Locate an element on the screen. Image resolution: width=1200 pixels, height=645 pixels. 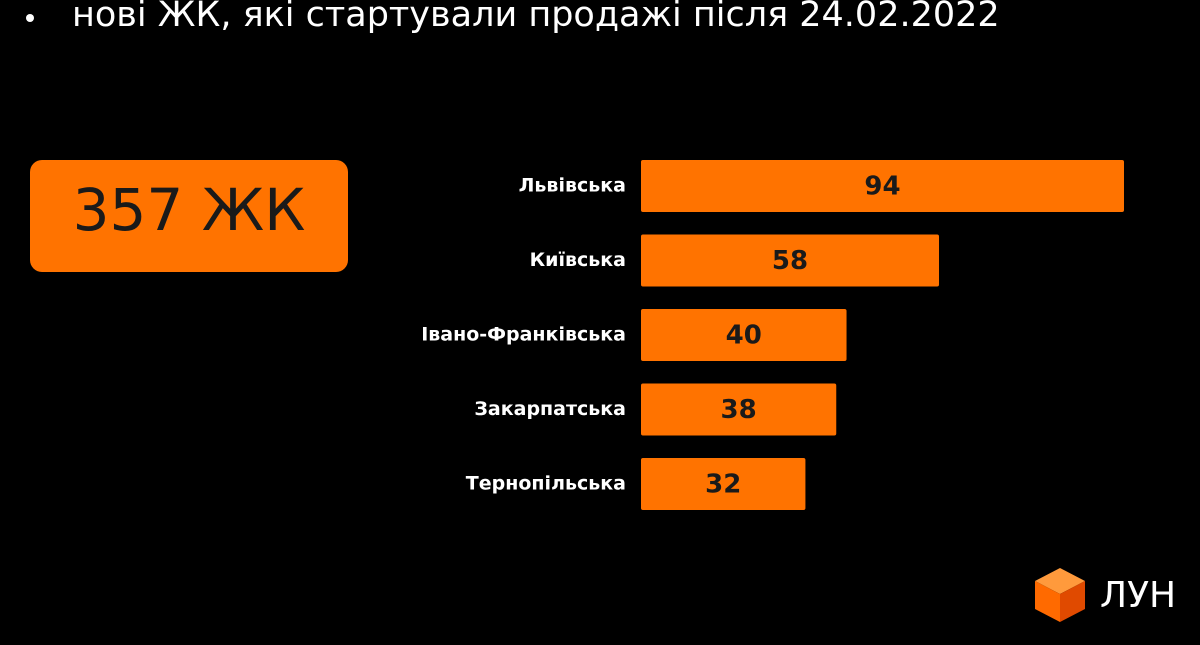
logo-icon is located at coordinates (1060, 595).